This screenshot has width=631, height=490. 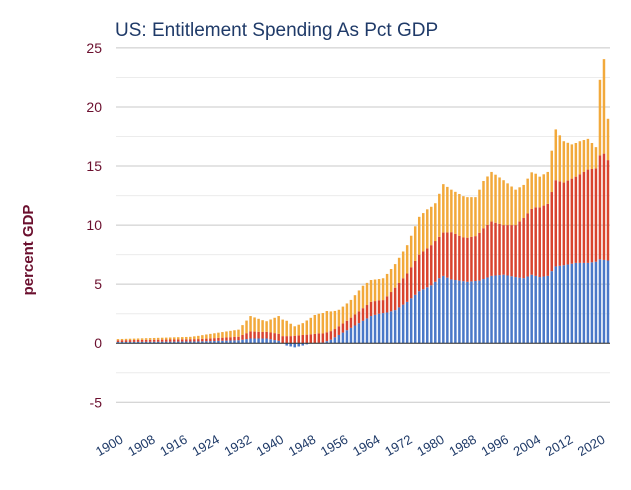 What do you see at coordinates (407, 322) in the screenshot?
I see `bar-1972-seg1` at bounding box center [407, 322].